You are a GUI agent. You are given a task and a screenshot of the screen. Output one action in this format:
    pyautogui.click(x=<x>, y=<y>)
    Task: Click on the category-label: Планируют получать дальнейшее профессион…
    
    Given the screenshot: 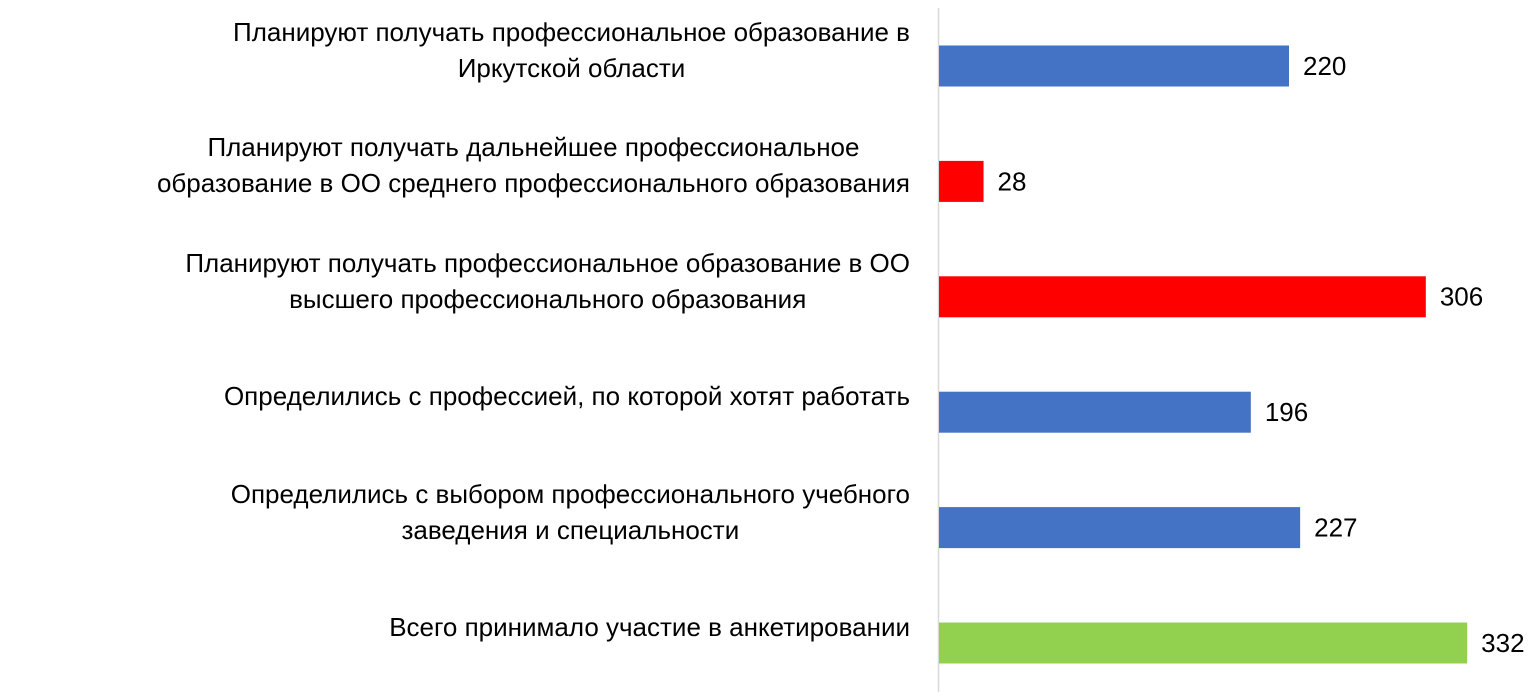 What is the action you would take?
    pyautogui.click(x=533, y=165)
    